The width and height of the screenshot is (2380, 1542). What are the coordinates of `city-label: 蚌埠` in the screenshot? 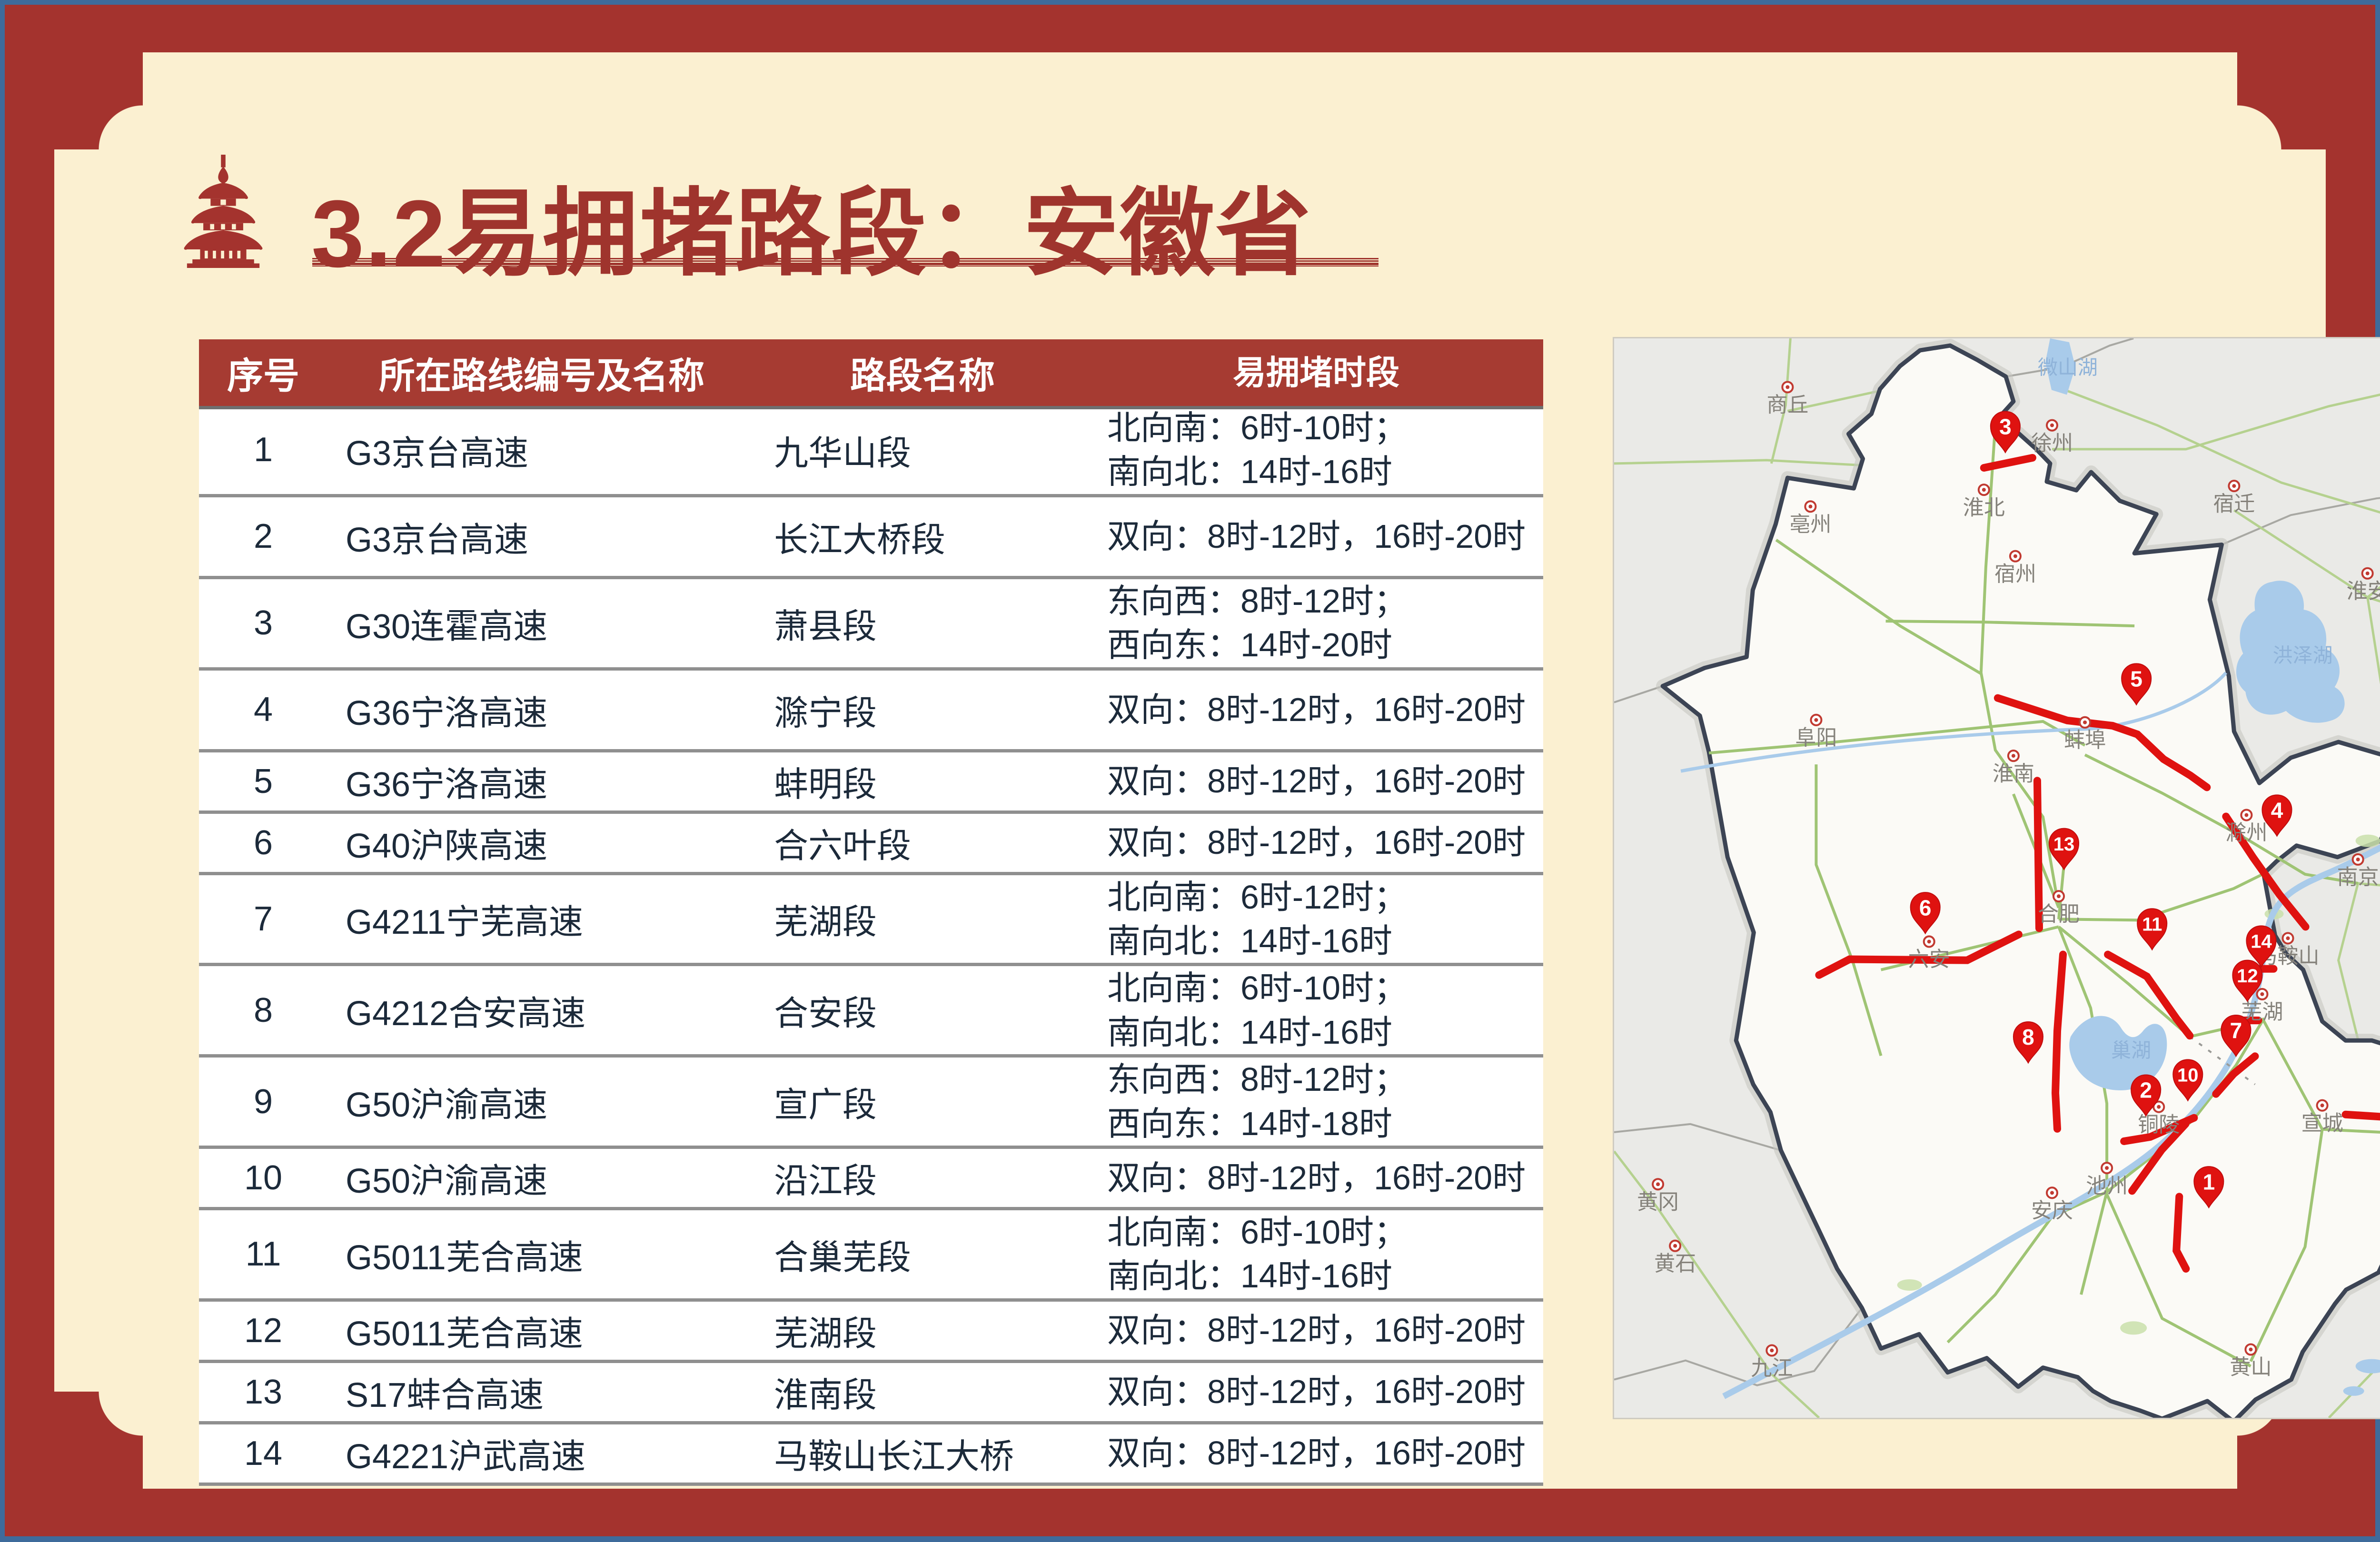 It's located at (2085, 741).